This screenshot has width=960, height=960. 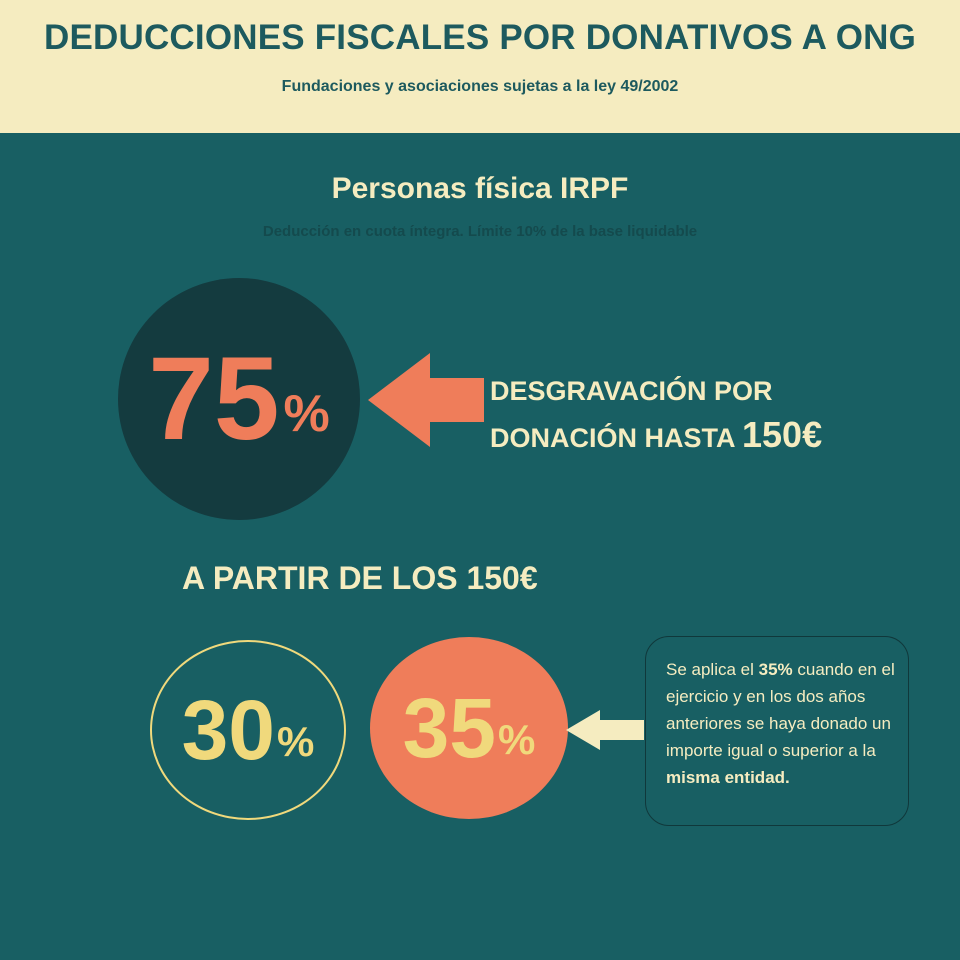 I want to click on section-title: Personas física IRPF, so click(x=480, y=188).